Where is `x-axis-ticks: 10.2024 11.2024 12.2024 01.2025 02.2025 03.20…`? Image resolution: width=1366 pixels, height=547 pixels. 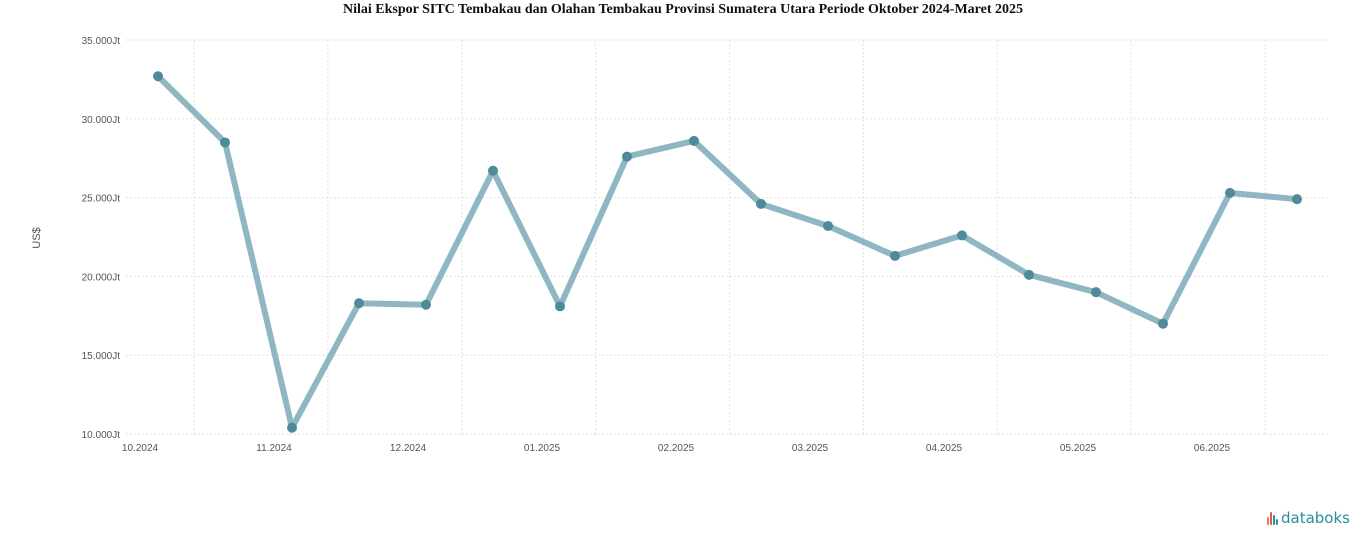 x-axis-ticks: 10.2024 11.2024 12.2024 01.2025 02.2025 03.20… is located at coordinates (676, 448).